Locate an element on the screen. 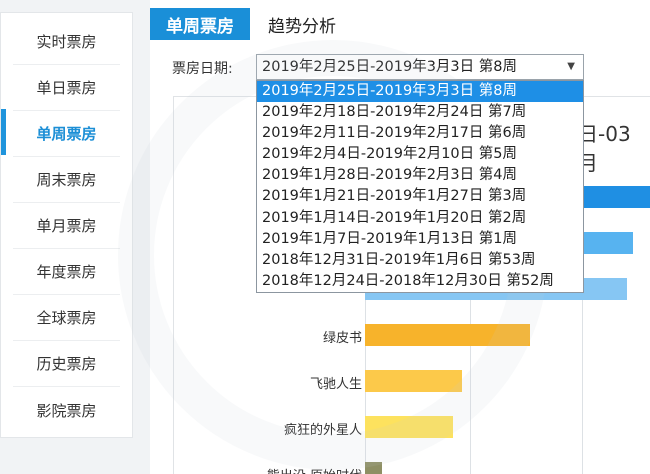  dropdown-option: 2019年1月21日-2019年1月27日 第3周 is located at coordinates (394, 196).